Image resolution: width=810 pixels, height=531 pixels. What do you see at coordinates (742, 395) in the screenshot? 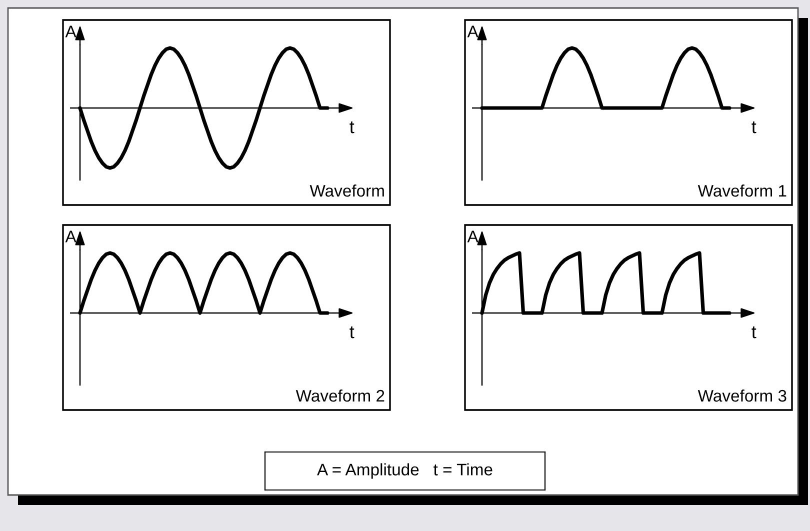
I see `text: Waveform 3` at bounding box center [742, 395].